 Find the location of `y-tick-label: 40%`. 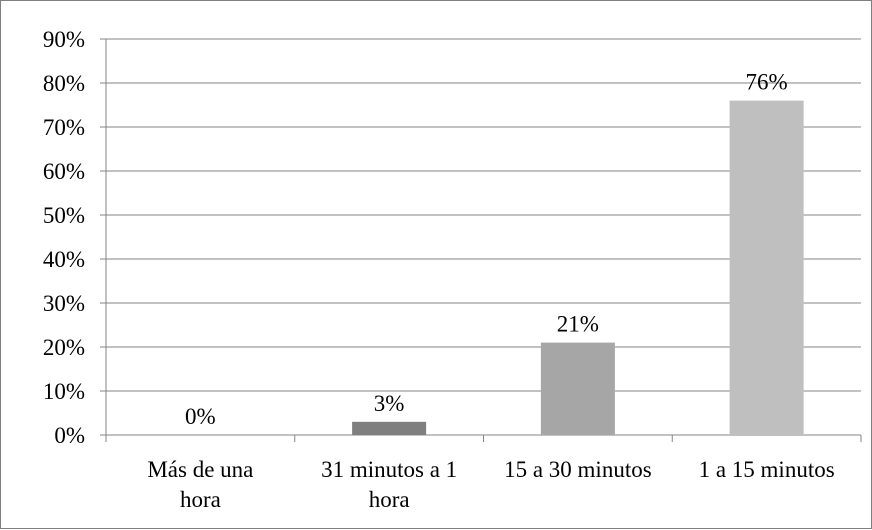

y-tick-label: 40% is located at coordinates (64, 259).